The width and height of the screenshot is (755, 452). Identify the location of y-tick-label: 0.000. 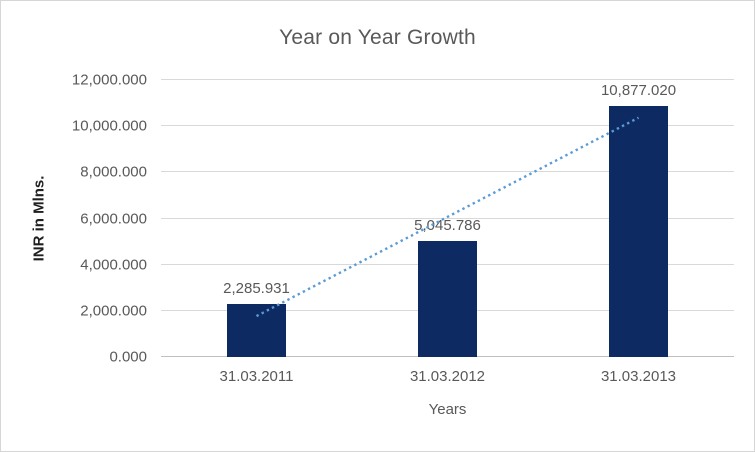
(128, 357).